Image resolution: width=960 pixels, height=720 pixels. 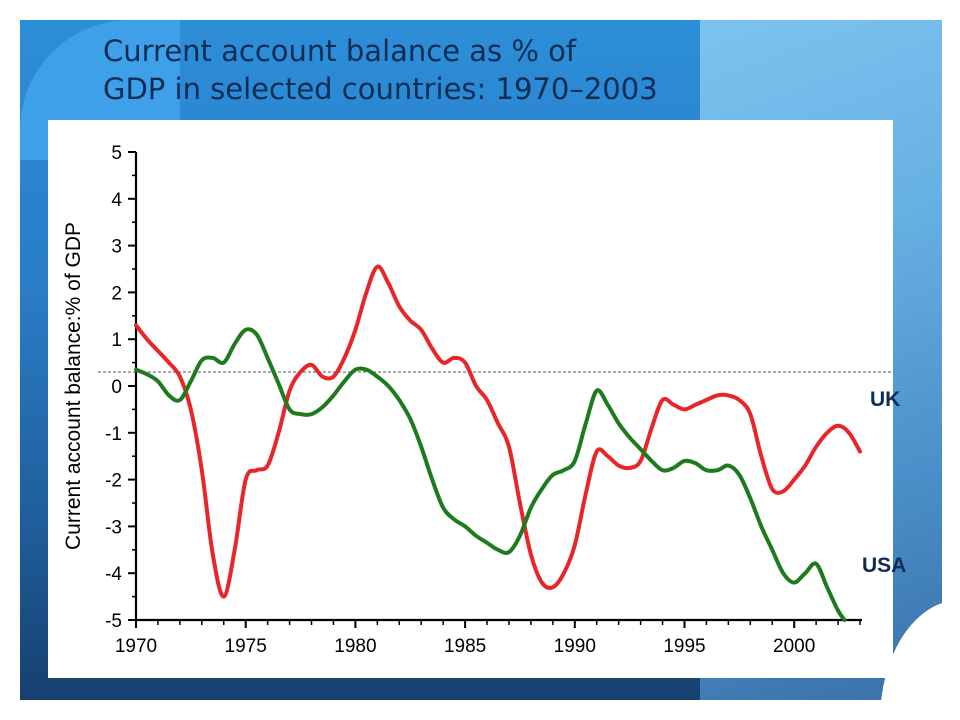 I want to click on x-tick-label: 1985, so click(x=465, y=646).